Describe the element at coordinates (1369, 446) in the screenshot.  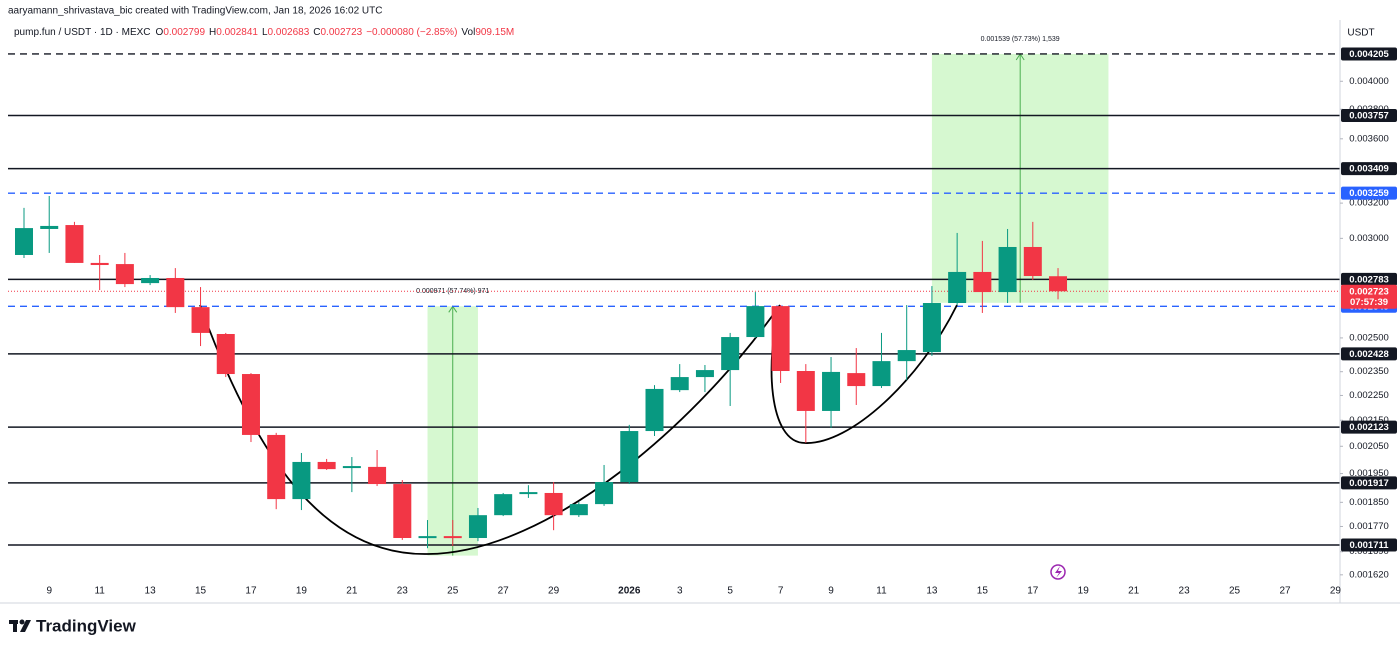
I see `y-tick-label: 0.002050` at that location.